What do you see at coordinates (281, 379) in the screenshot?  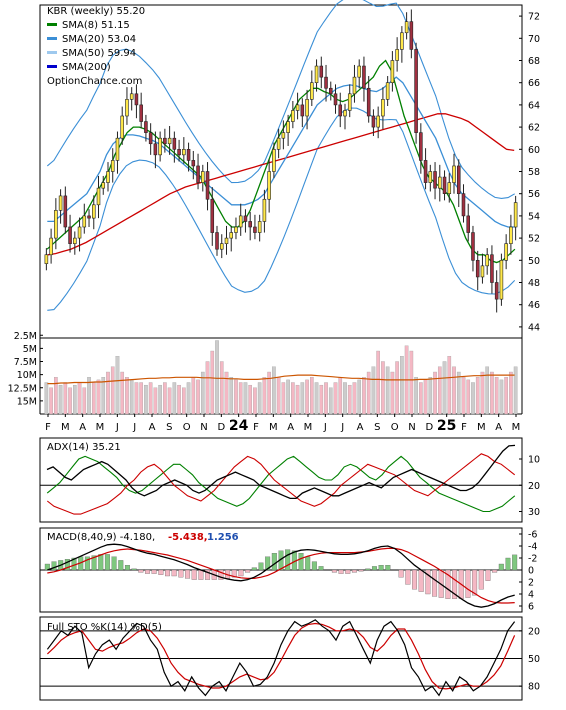 I see `volume-average-line` at bounding box center [281, 379].